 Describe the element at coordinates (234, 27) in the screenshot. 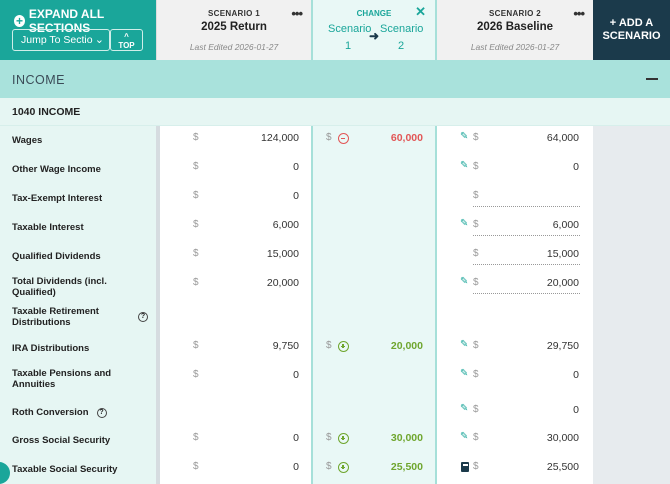

I see `scenario-1-name: 2025 Return` at that location.